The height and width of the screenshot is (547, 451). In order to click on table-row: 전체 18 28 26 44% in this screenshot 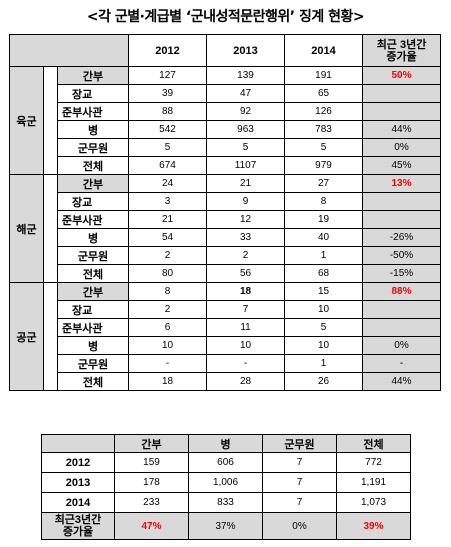, I will do `click(226, 381)`.